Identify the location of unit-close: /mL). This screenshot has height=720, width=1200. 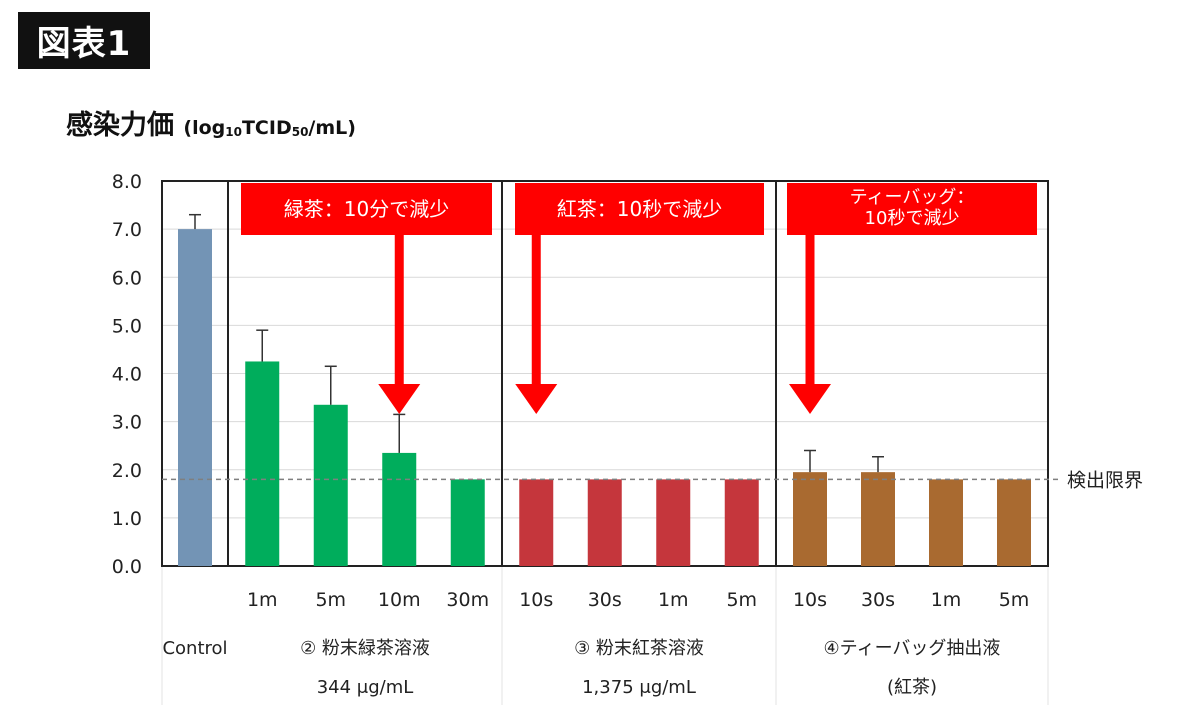
(332, 128).